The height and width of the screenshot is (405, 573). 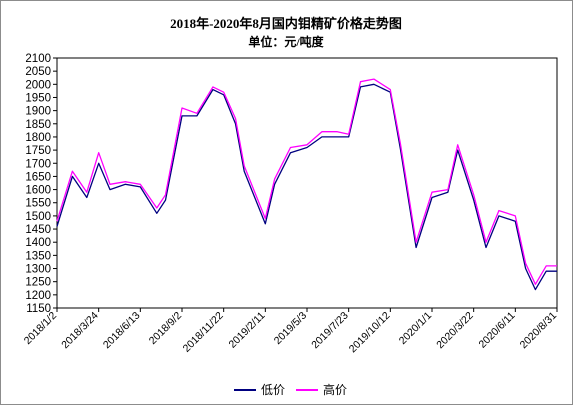 What do you see at coordinates (246, 330) in the screenshot?
I see `x-tick-label: 2019/2/11` at bounding box center [246, 330].